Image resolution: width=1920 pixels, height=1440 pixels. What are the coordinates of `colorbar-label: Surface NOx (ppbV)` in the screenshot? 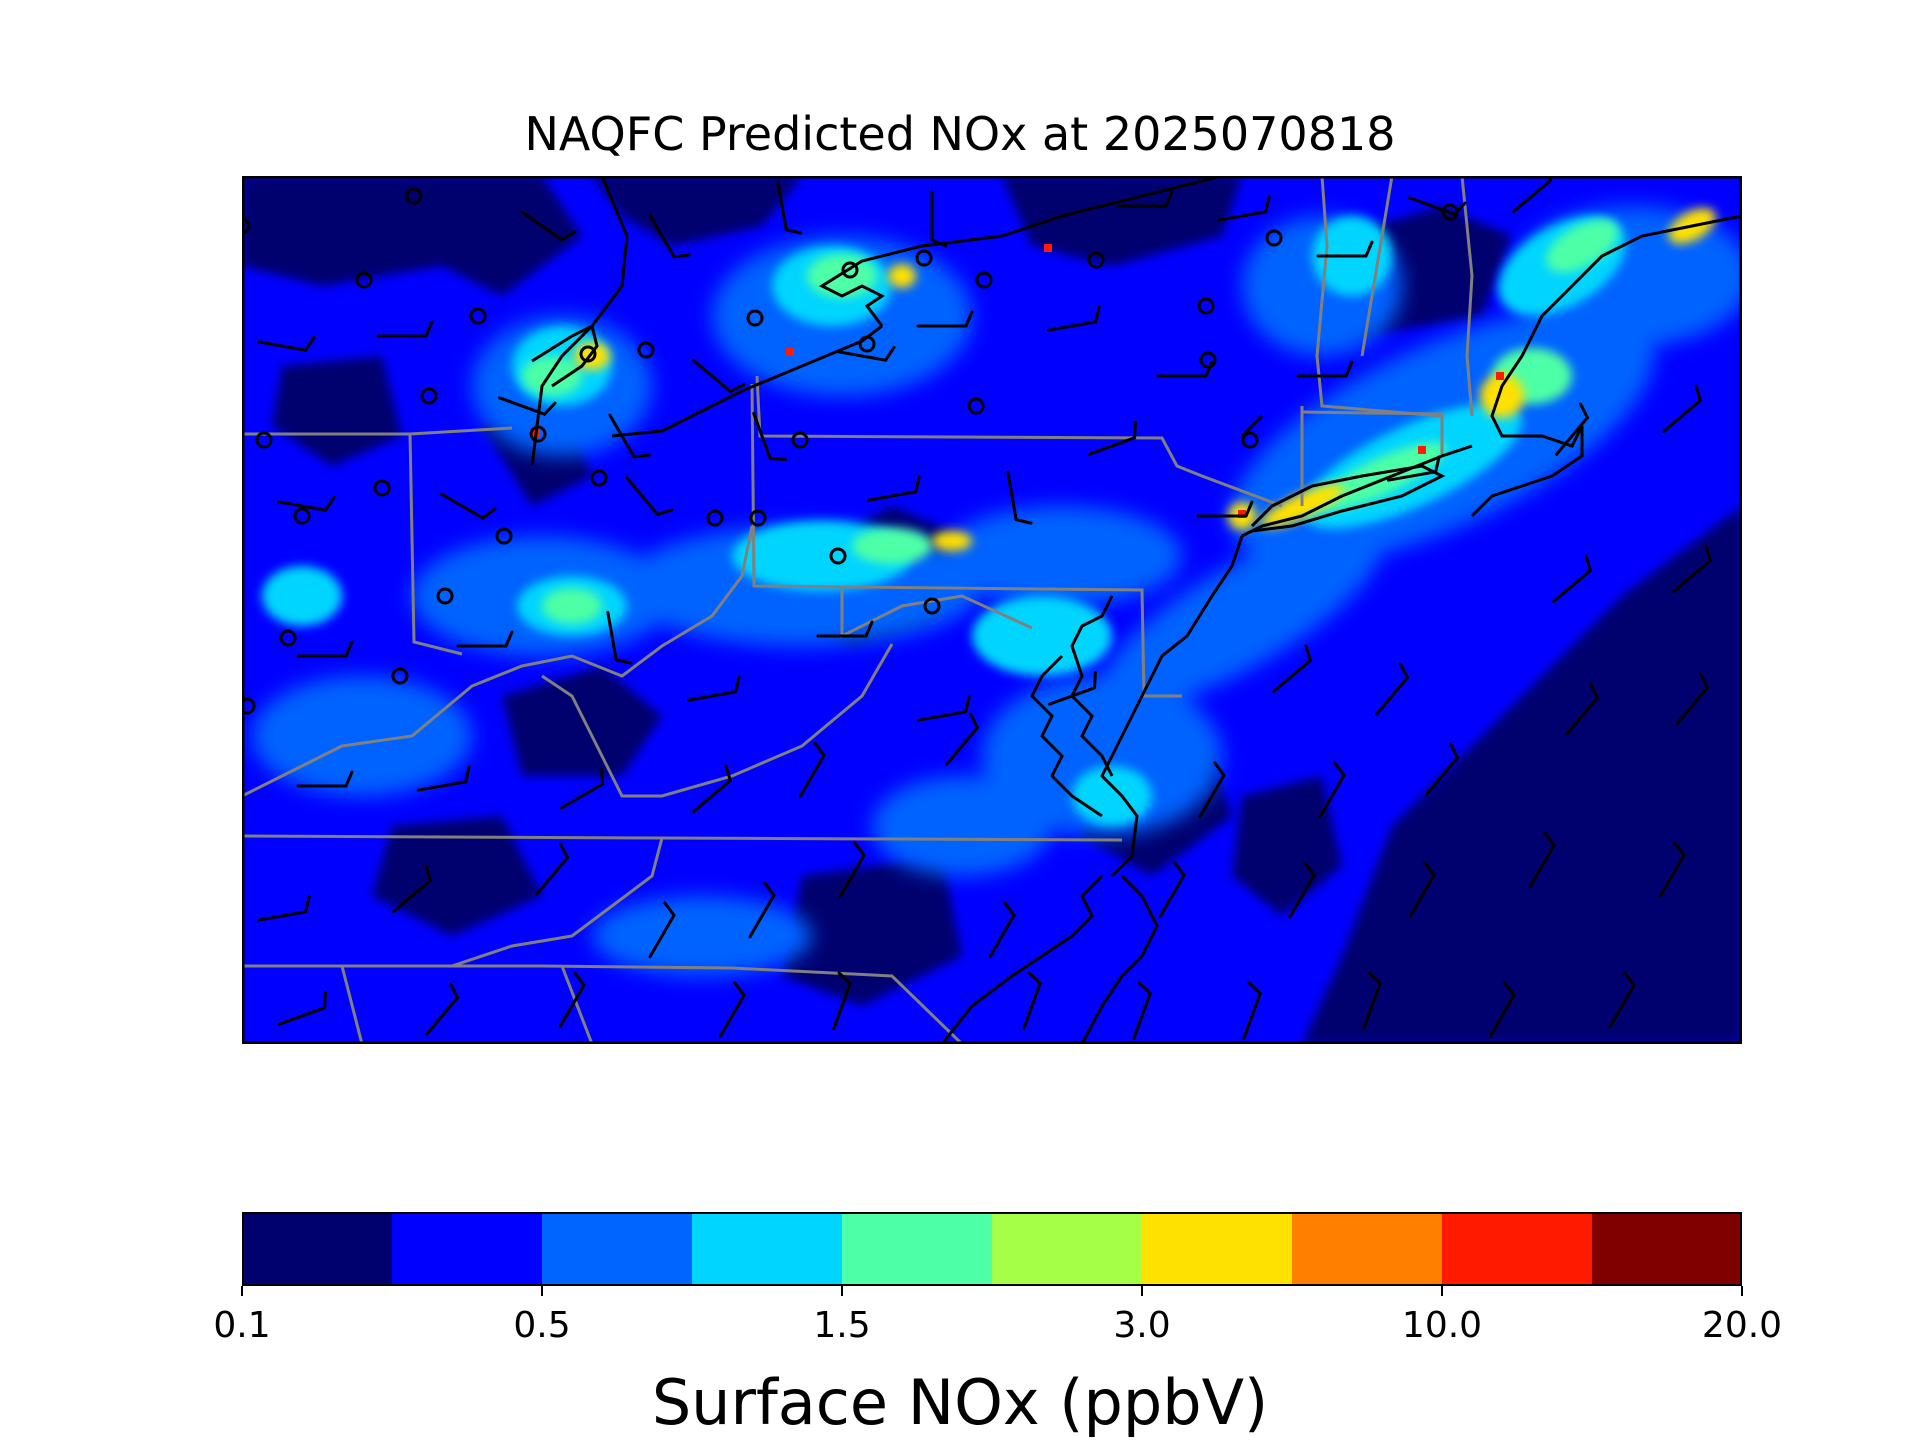 It's located at (960, 1402).